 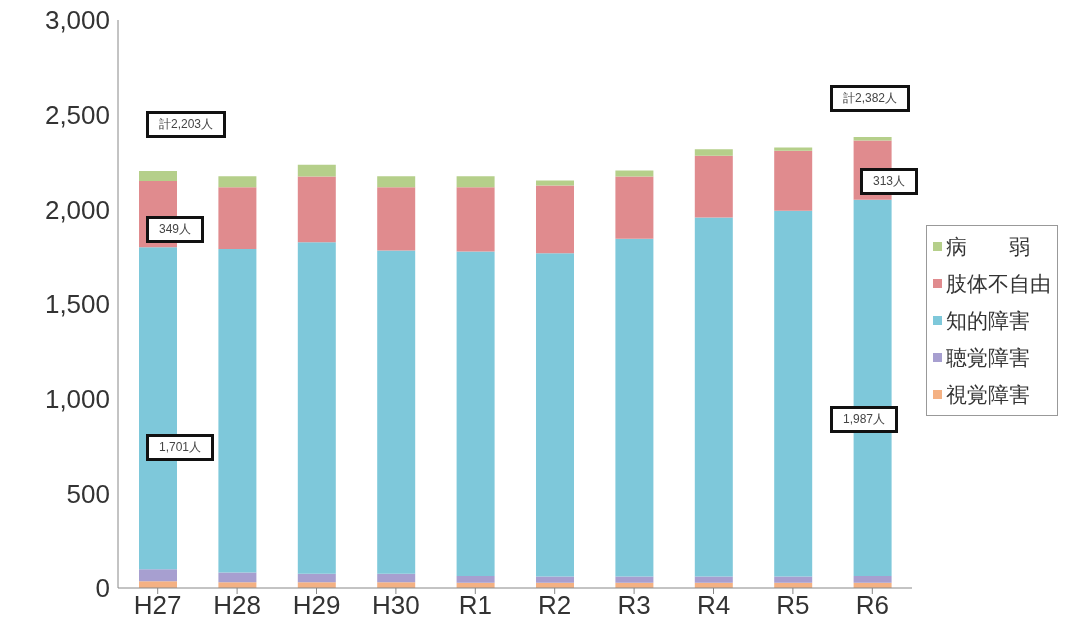 What do you see at coordinates (889, 181) in the screenshot?
I see `annotation: 313人` at bounding box center [889, 181].